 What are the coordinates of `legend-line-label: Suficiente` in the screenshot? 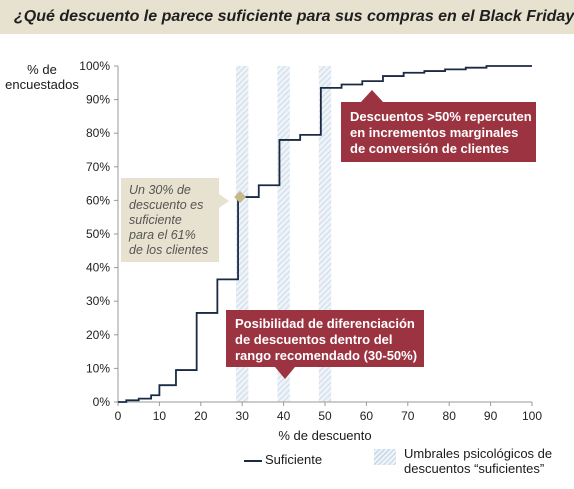 It's located at (294, 459).